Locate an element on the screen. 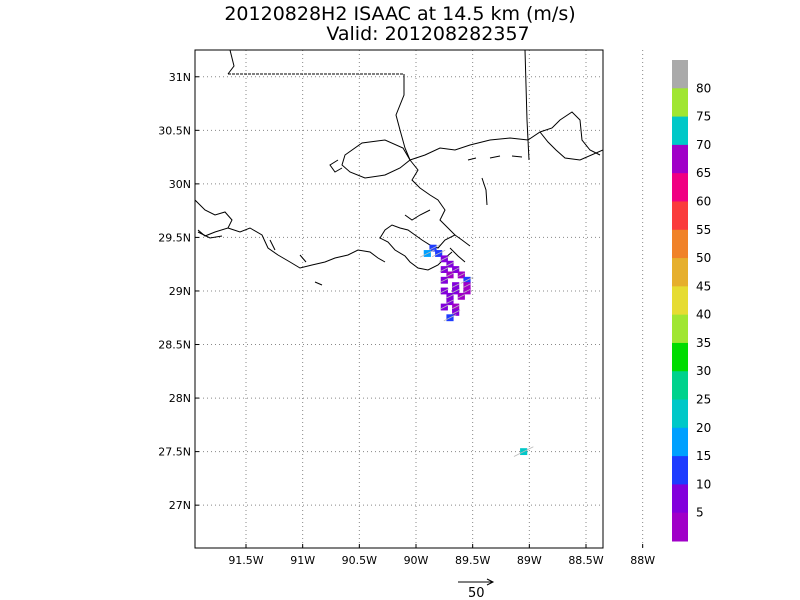 This screenshot has width=800, height=600. map-subtitle: Valid: 201208282357 is located at coordinates (428, 34).